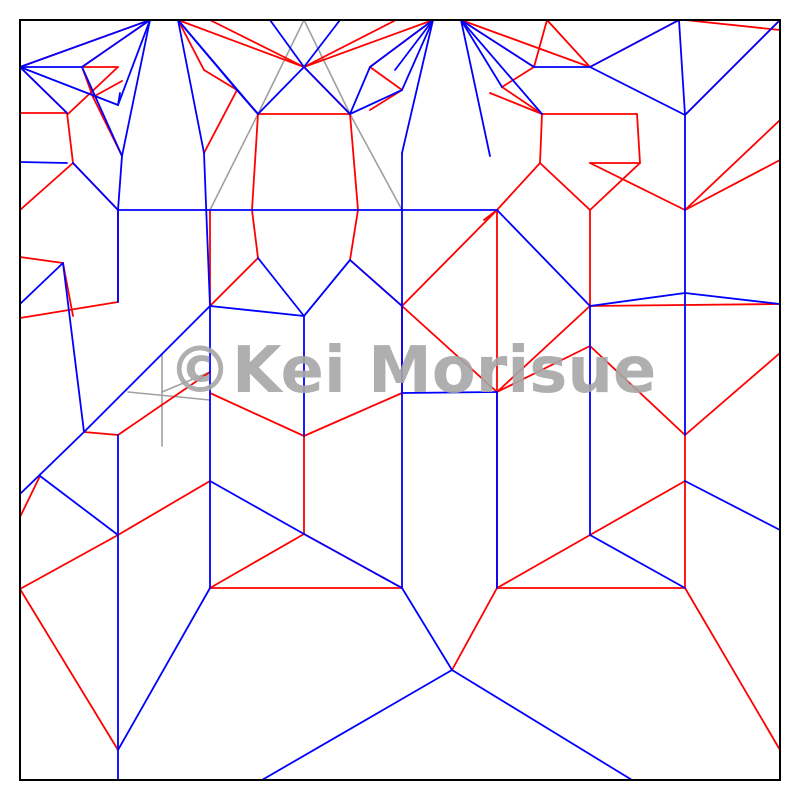 The image size is (800, 800). I want to click on watermark-text: ©Kei Morisue, so click(412, 371).